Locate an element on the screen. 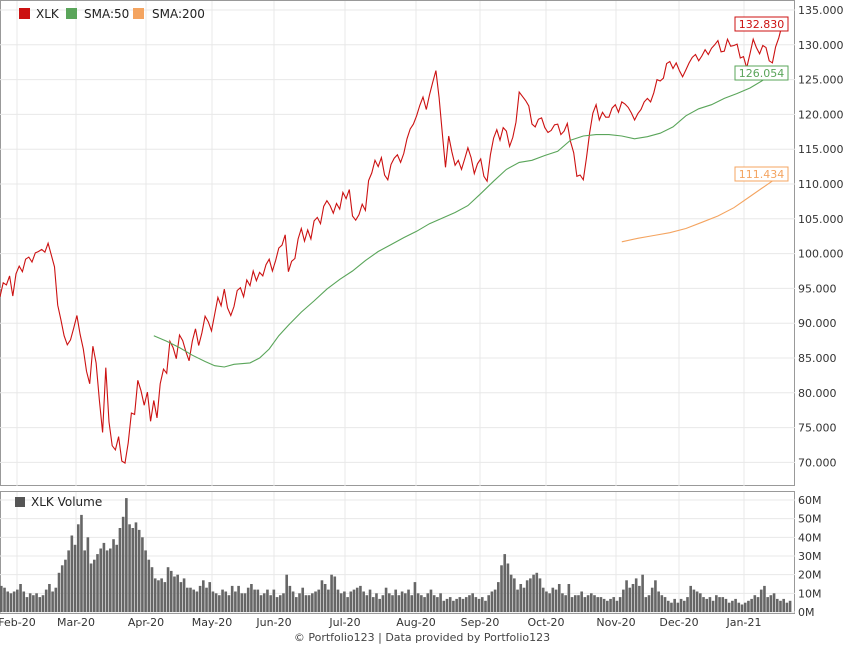 The width and height of the screenshot is (845, 650). price-y-tick-label: 130.000 is located at coordinates (821, 45).